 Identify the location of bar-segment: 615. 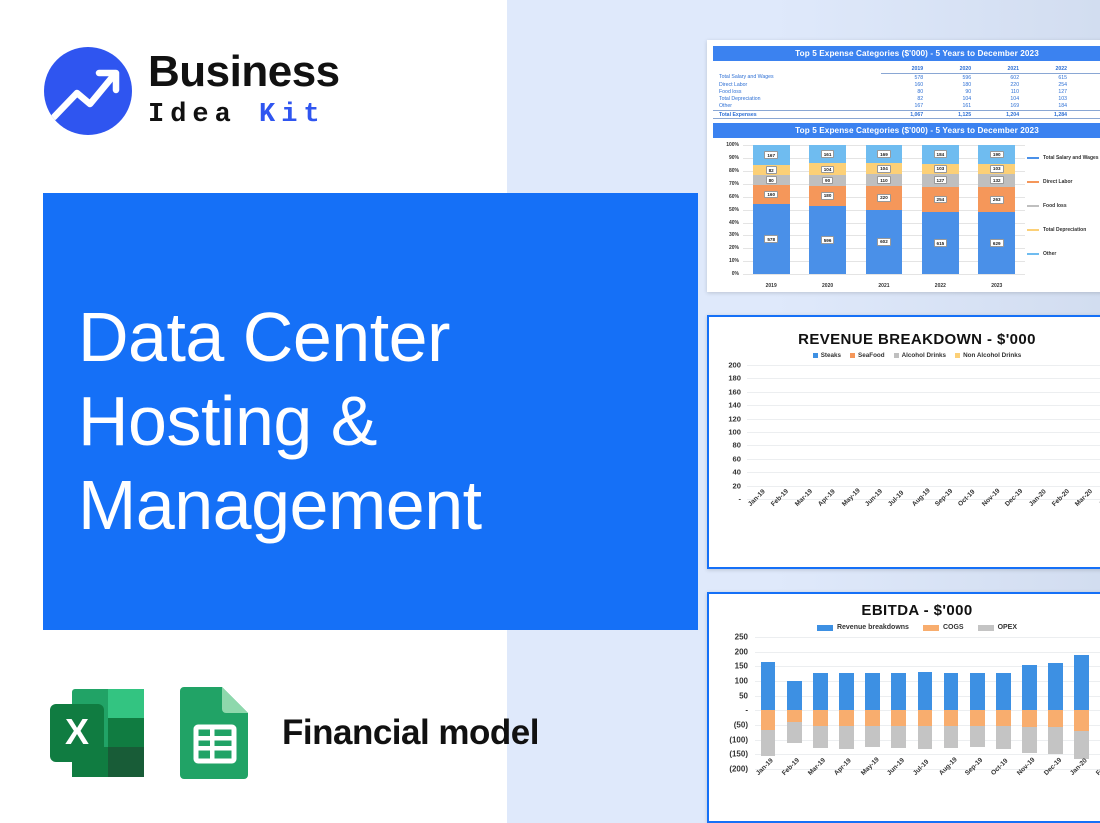
(940, 243).